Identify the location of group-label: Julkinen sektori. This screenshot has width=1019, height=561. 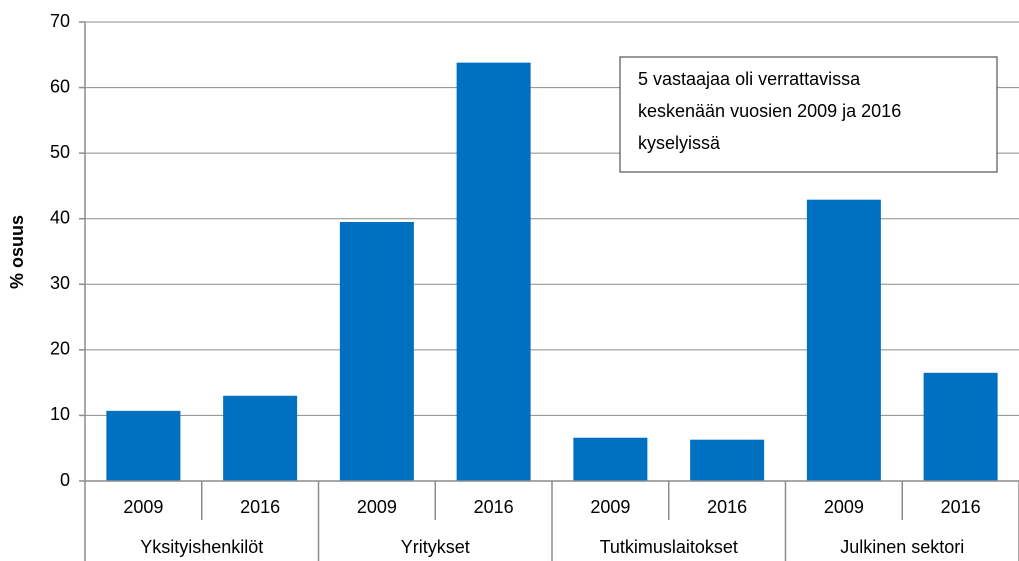
(902, 547).